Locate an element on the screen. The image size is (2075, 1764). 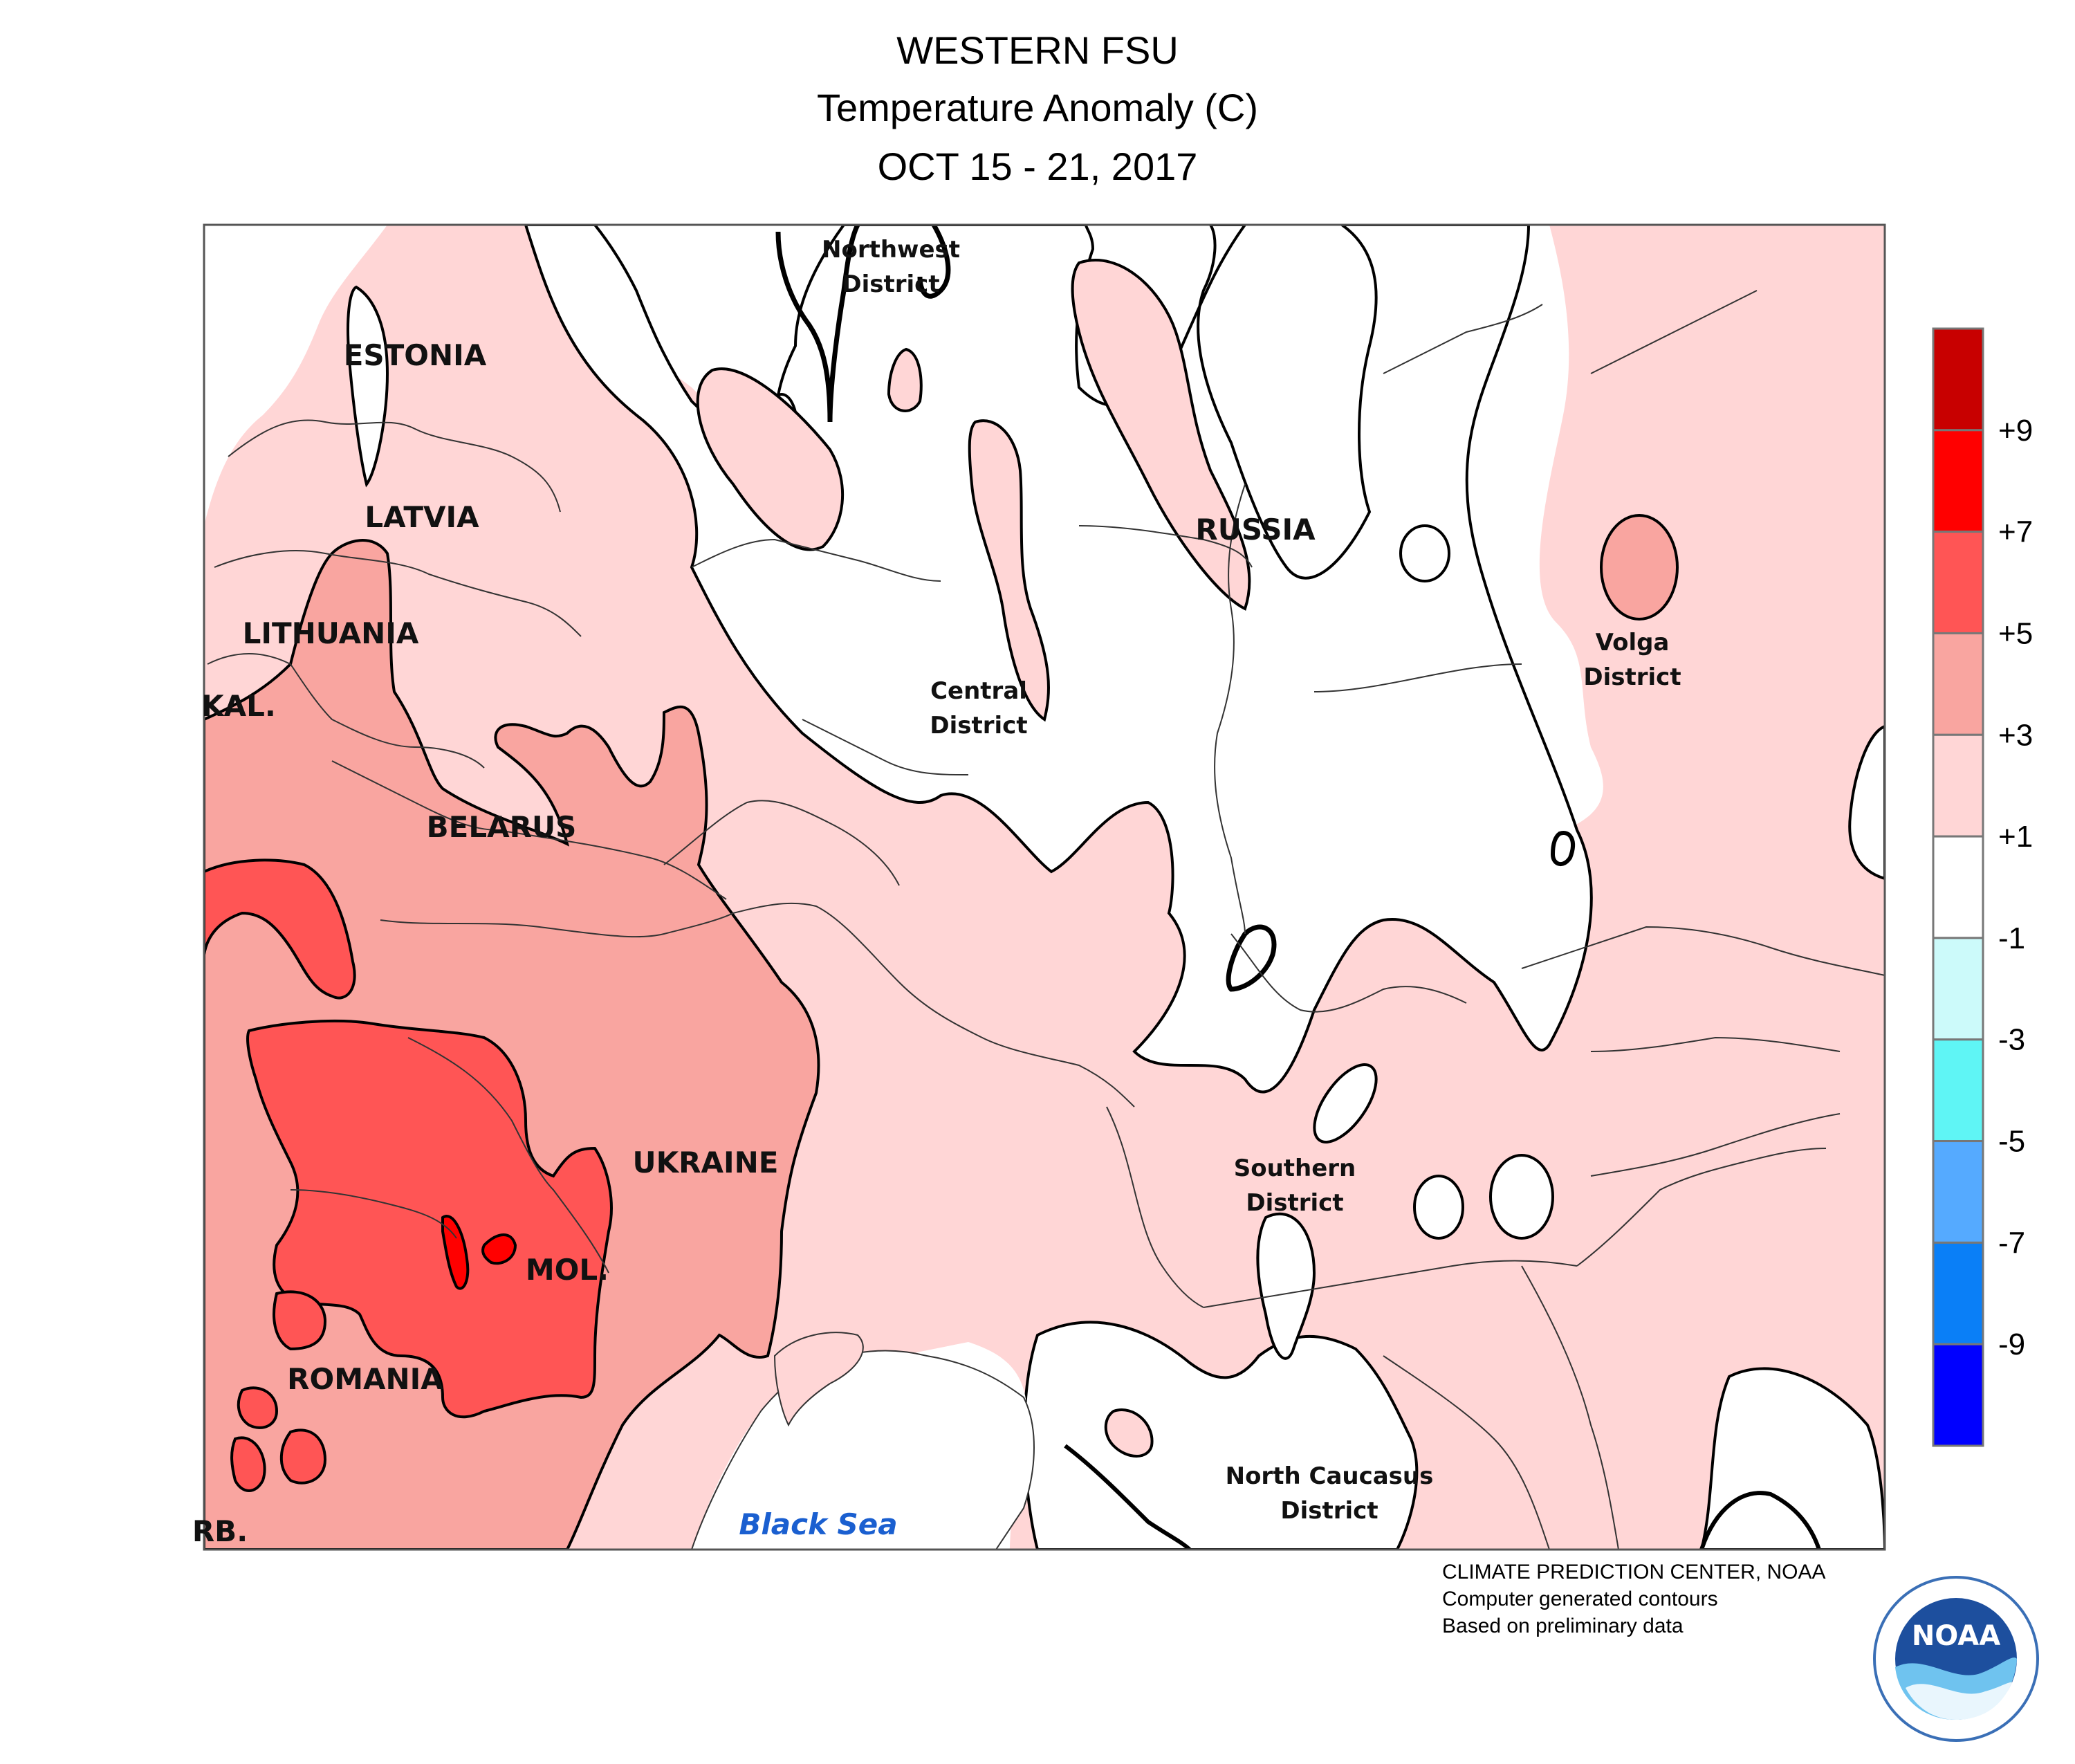
legend-tick-label: +9 is located at coordinates (2015, 431).